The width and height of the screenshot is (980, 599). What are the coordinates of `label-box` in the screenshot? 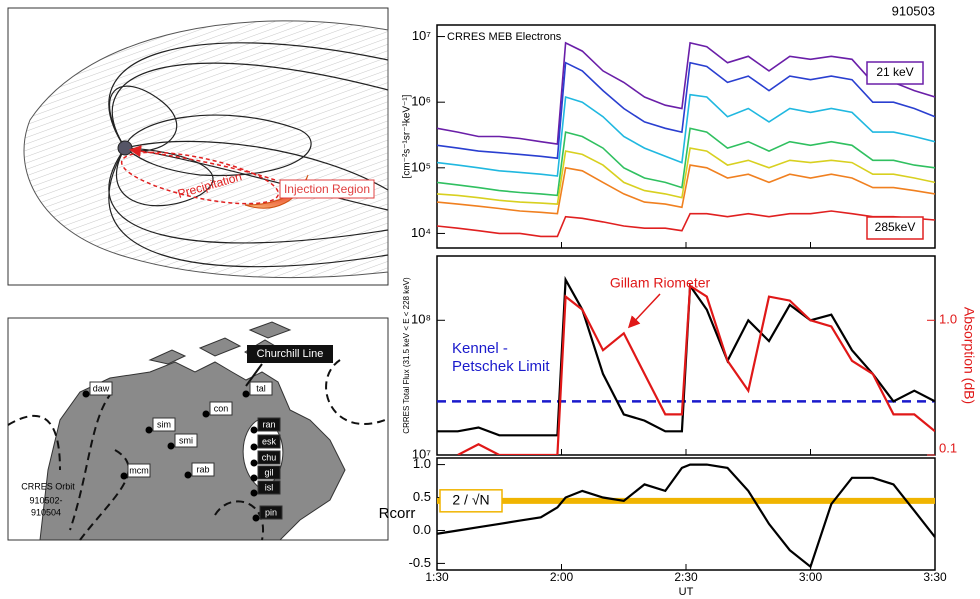 It's located at (327, 189).